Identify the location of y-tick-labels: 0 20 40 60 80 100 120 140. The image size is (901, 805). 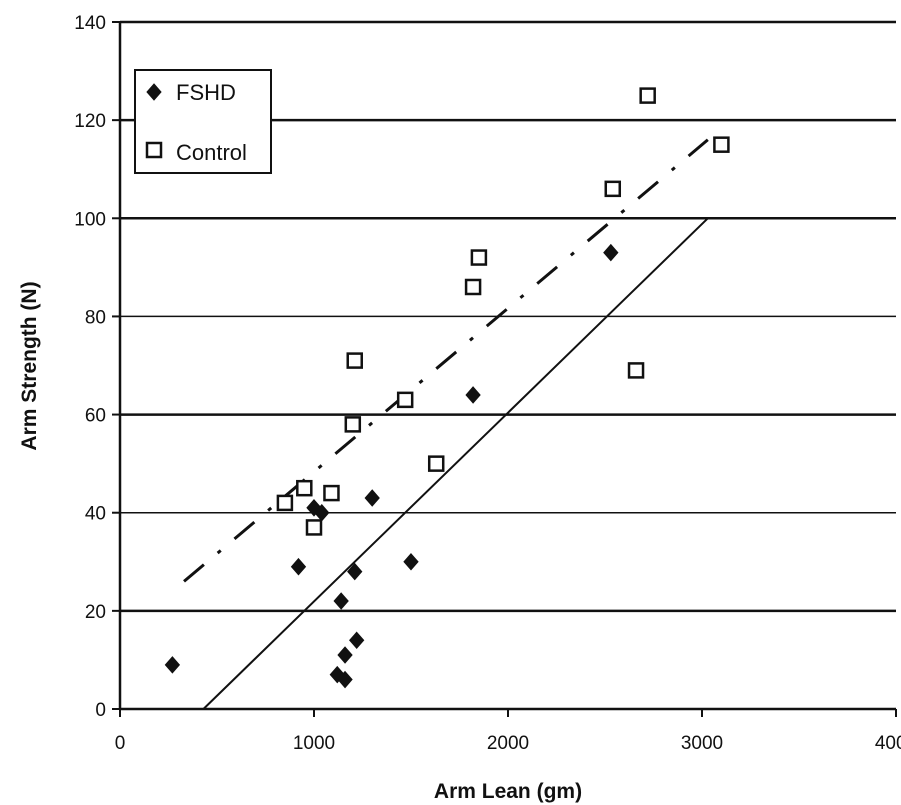
(97, 367).